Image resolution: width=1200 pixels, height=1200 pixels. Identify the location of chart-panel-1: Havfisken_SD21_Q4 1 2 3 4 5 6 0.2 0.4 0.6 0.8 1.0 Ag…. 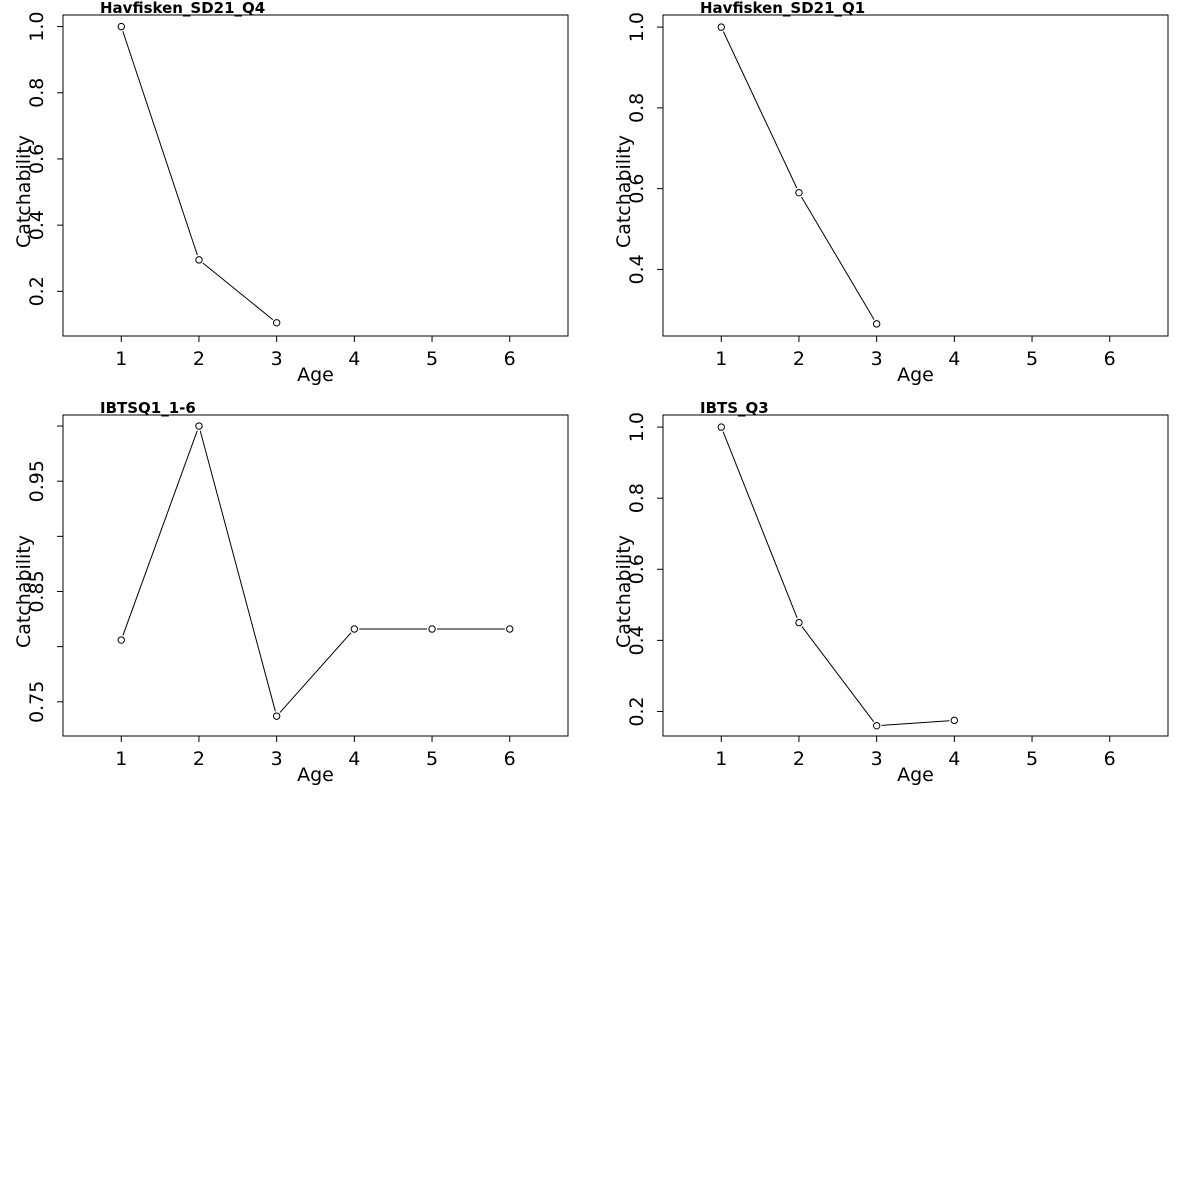
(291, 193).